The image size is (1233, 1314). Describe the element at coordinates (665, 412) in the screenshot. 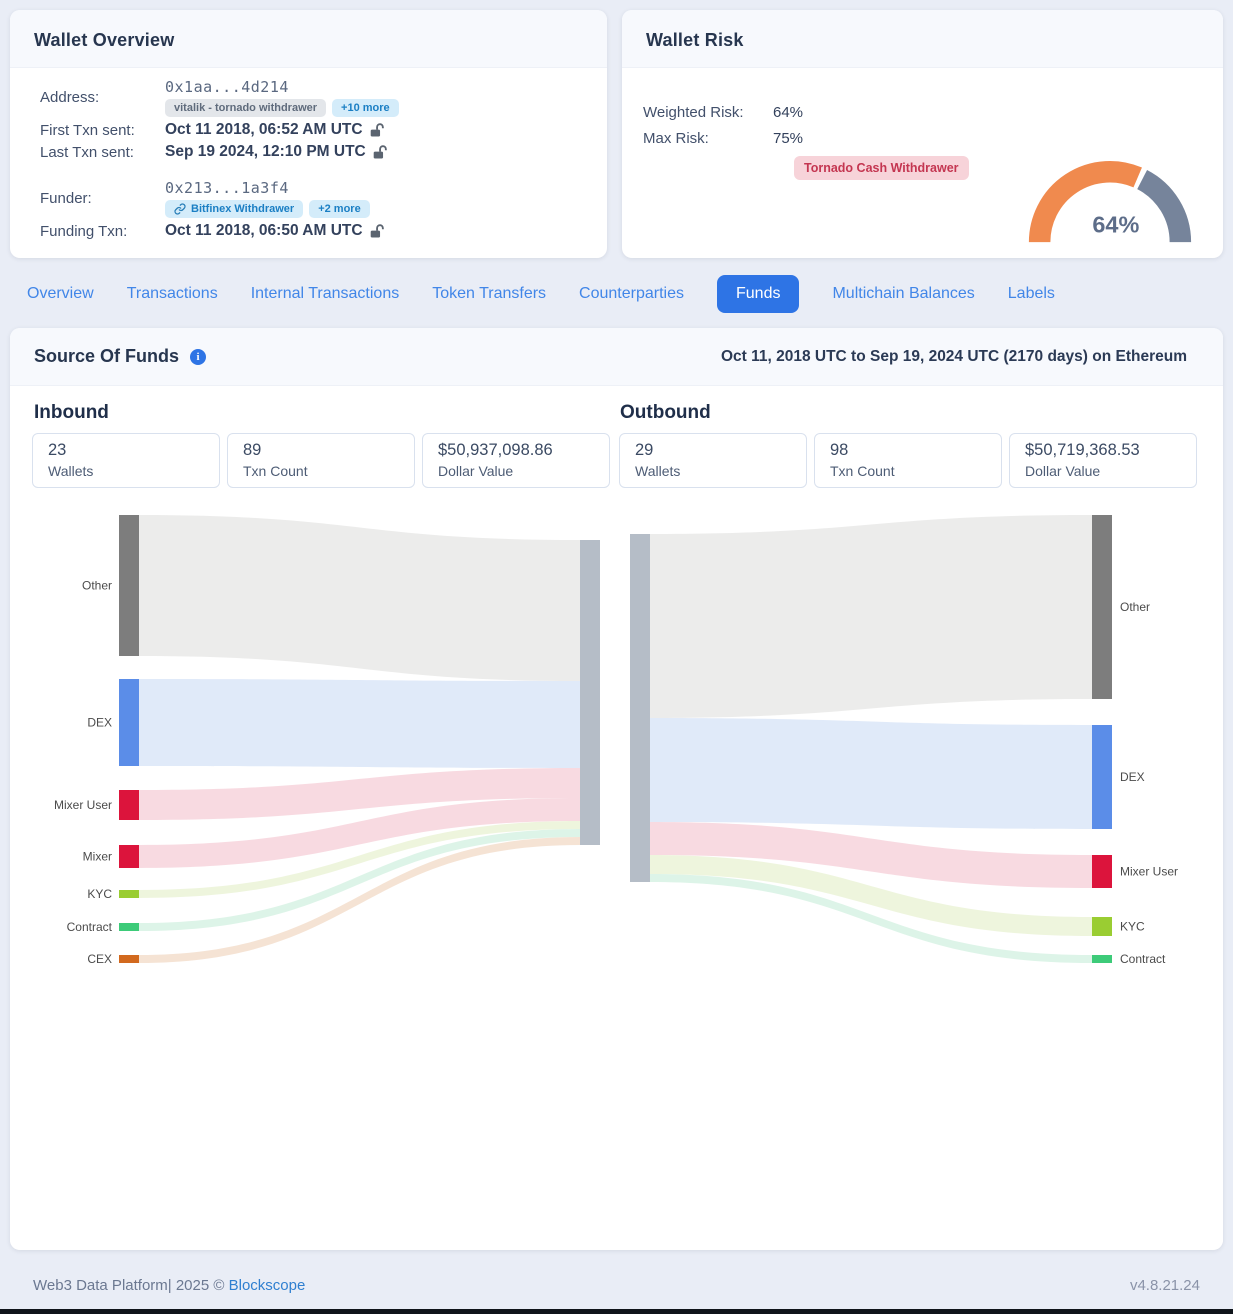

I see `outbound-heading: Outbound` at that location.